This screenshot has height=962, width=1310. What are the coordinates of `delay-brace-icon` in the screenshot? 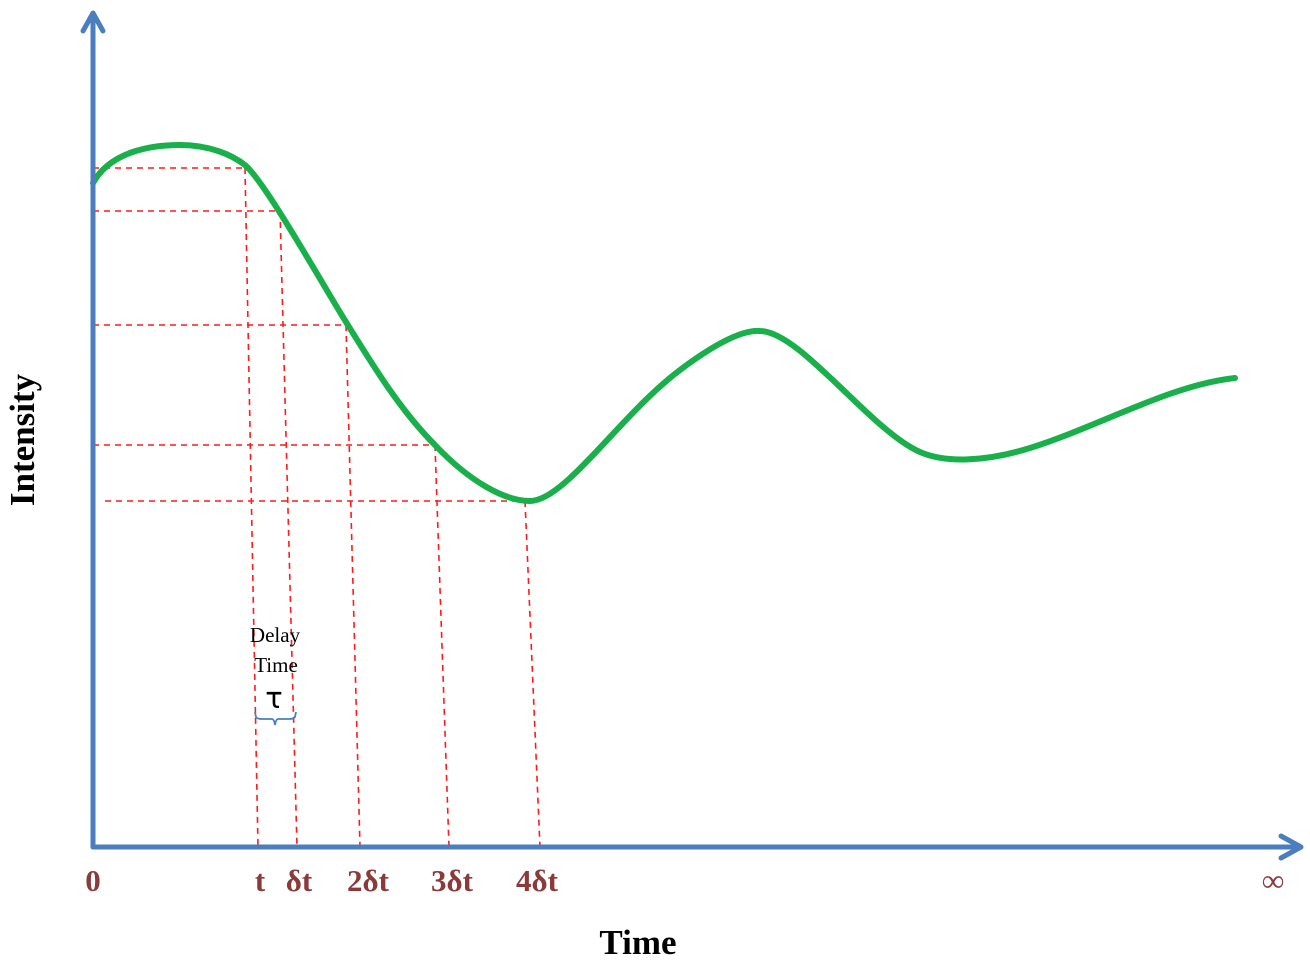 It's located at (275, 718).